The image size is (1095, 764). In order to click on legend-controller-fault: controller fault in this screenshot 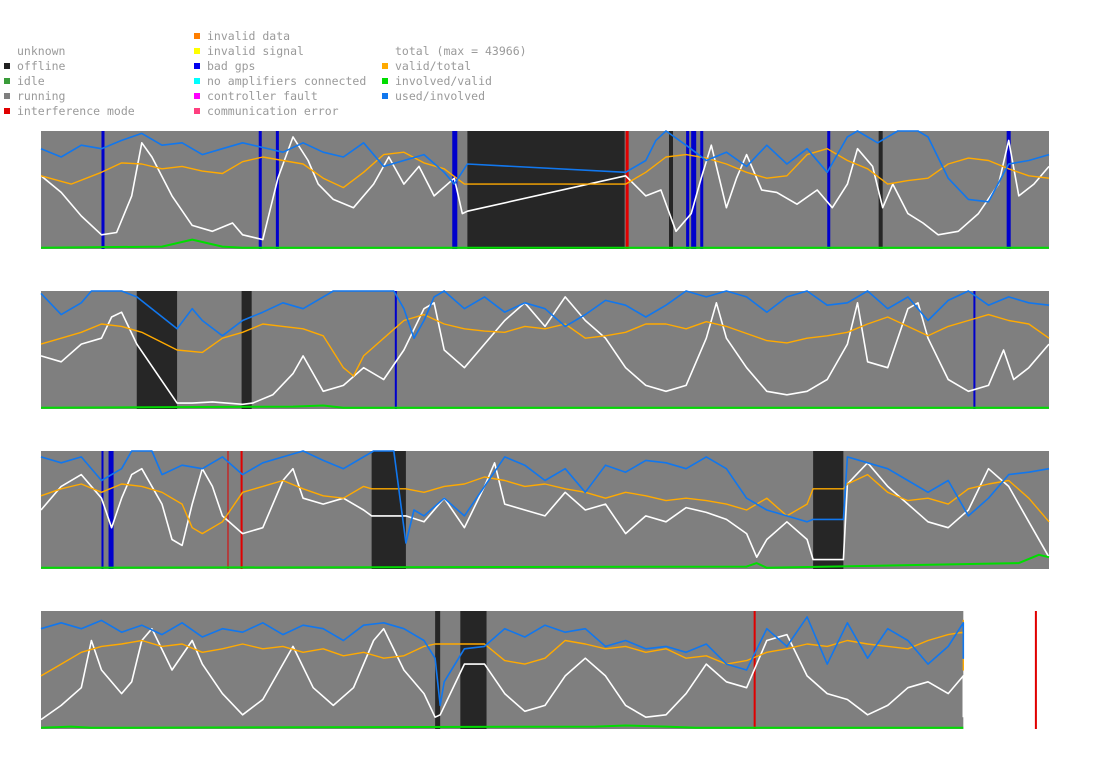, I will do `click(256, 96)`.